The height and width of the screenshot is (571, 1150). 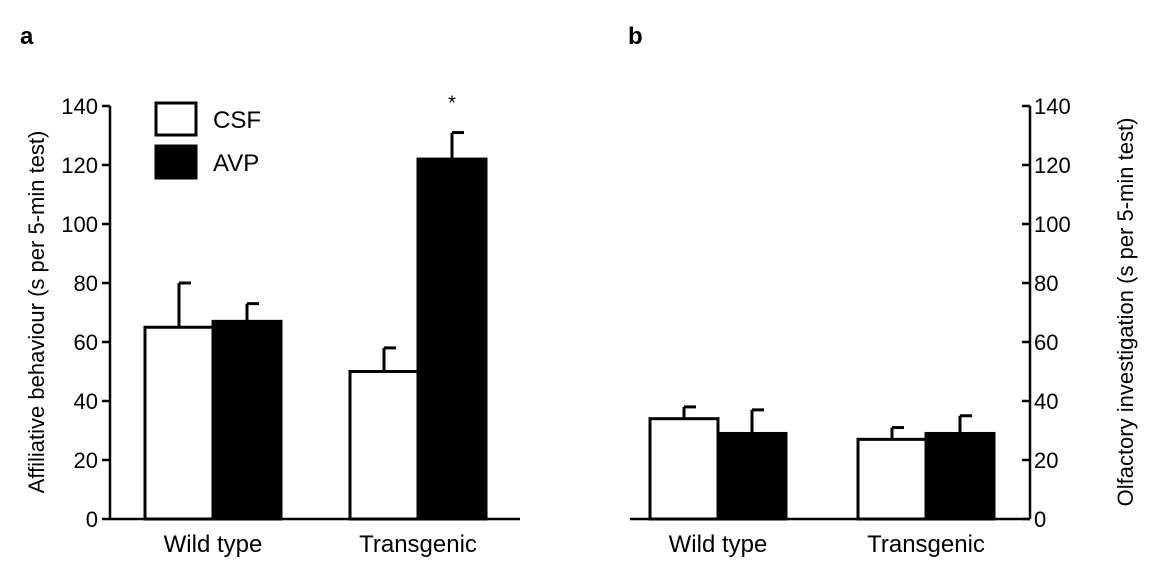 I want to click on legend-swatch-avp, so click(x=176, y=162).